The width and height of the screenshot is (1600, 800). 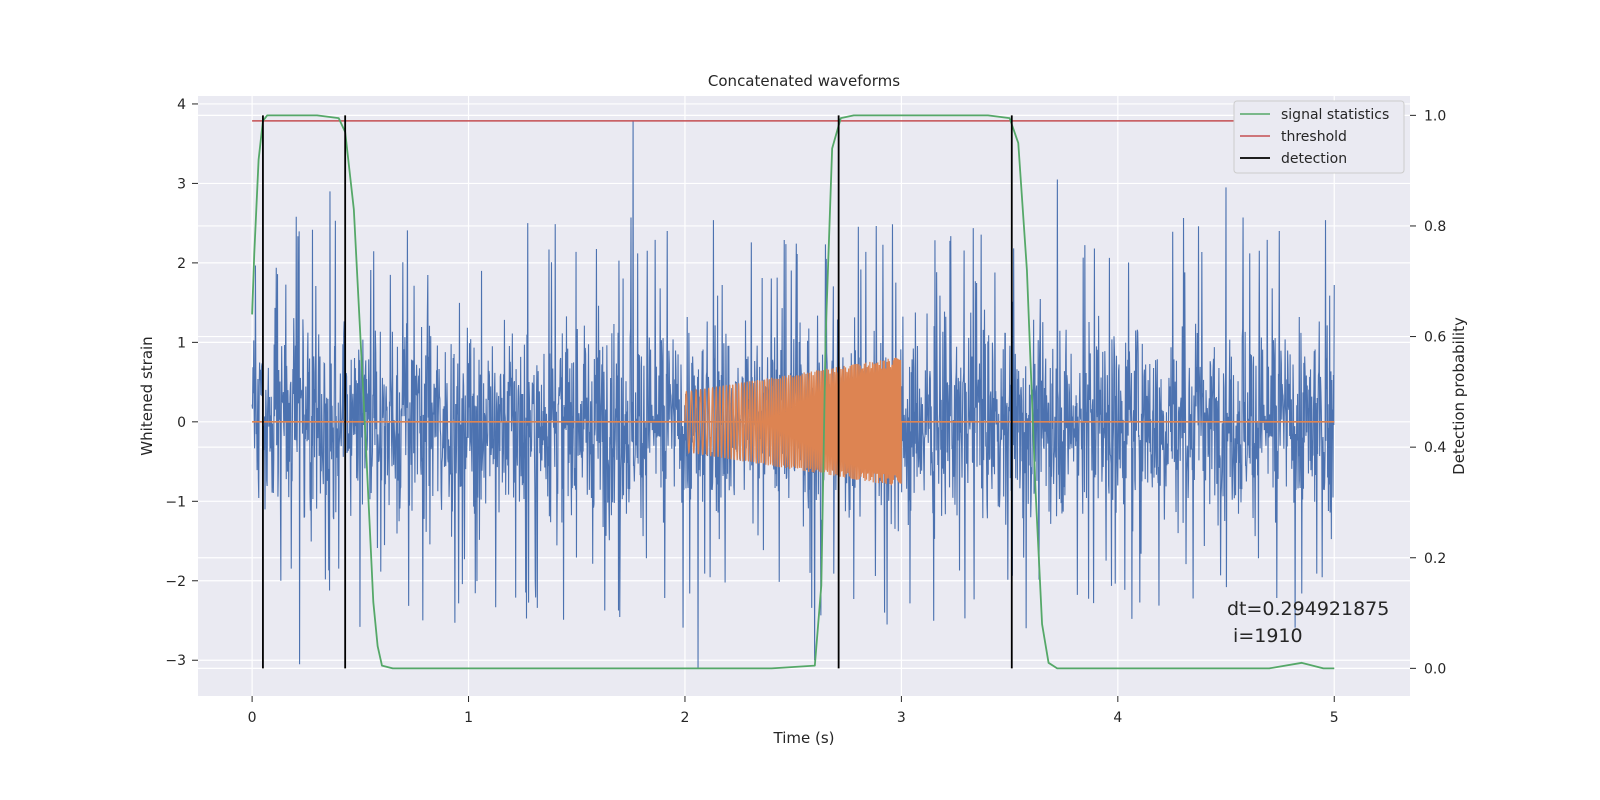 What do you see at coordinates (181, 264) in the screenshot?
I see `y-tick-label: 2` at bounding box center [181, 264].